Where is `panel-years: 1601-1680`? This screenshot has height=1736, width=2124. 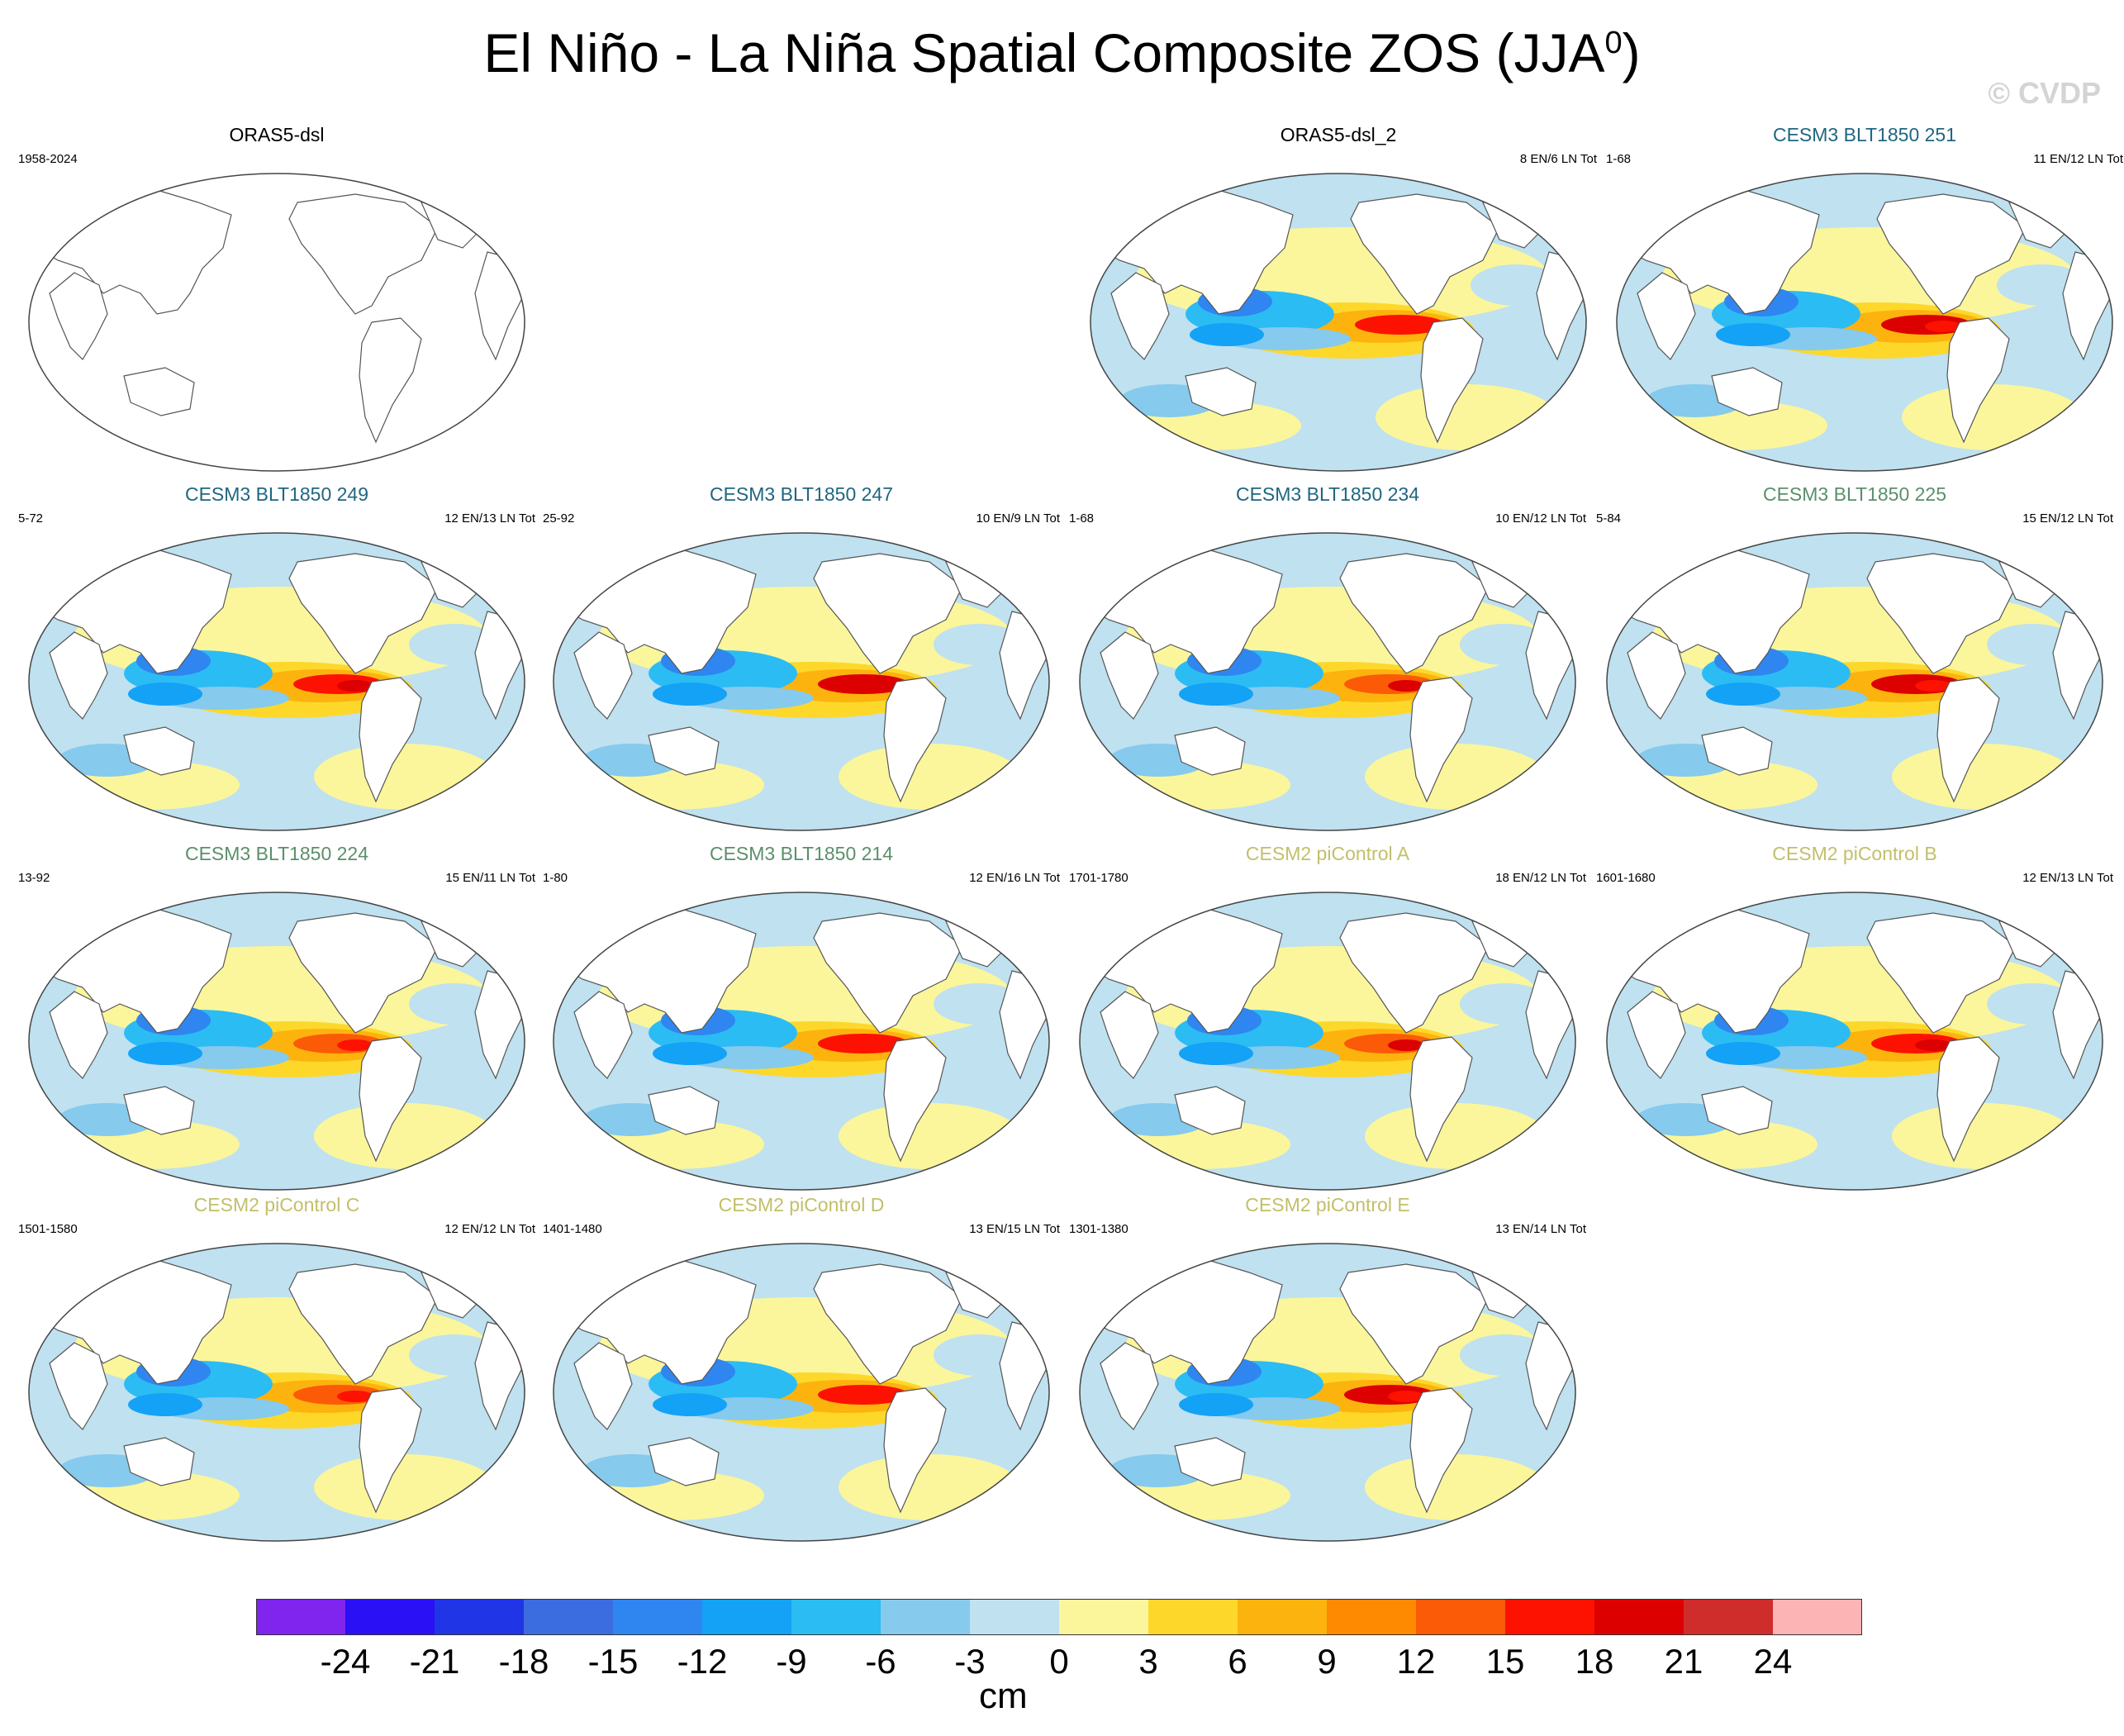 panel-years: 1601-1680 is located at coordinates (1626, 878).